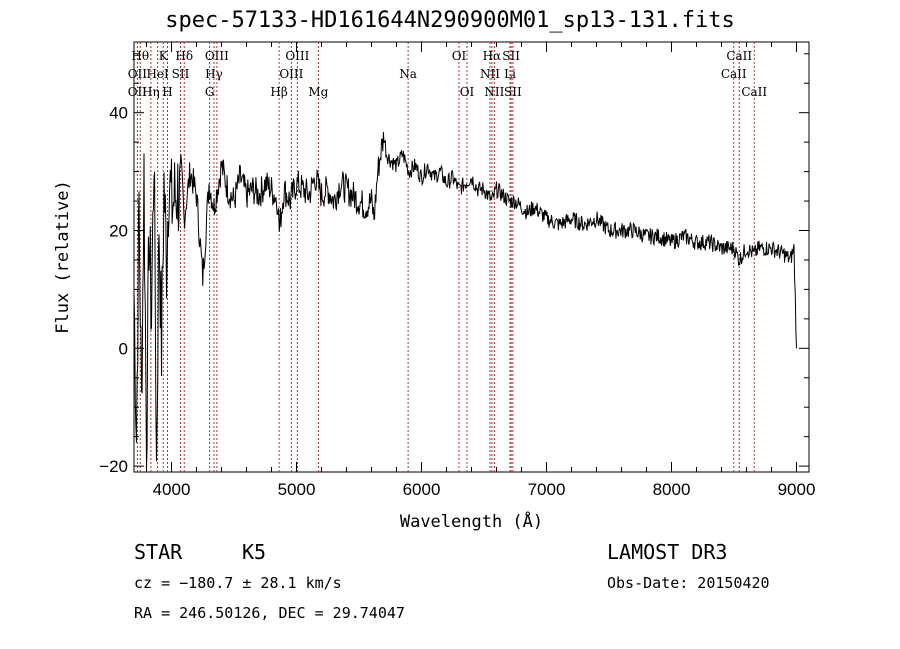 The width and height of the screenshot is (900, 649). What do you see at coordinates (118, 113) in the screenshot?
I see `y-tick-label: 40` at bounding box center [118, 113].